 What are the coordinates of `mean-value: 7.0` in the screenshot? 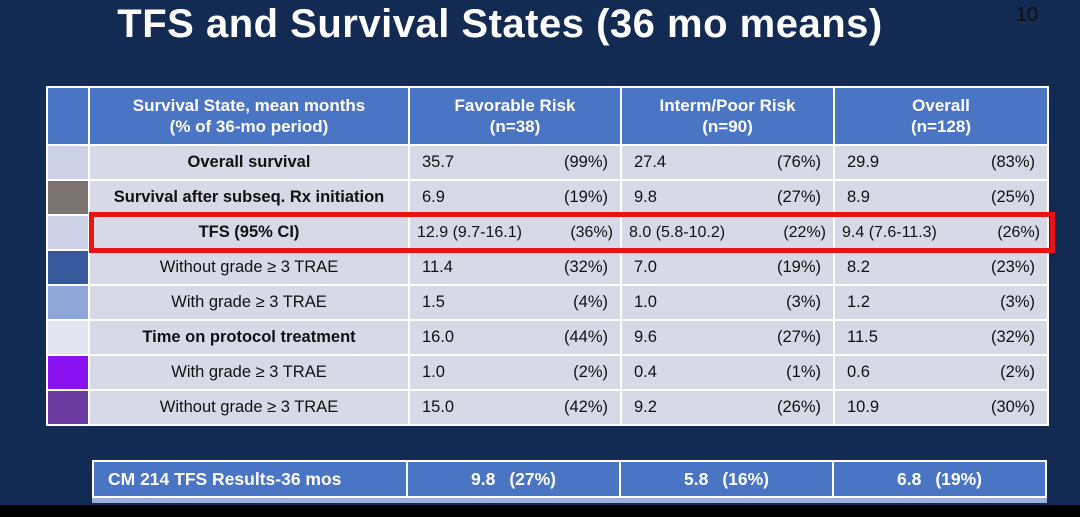 It's located at (645, 267).